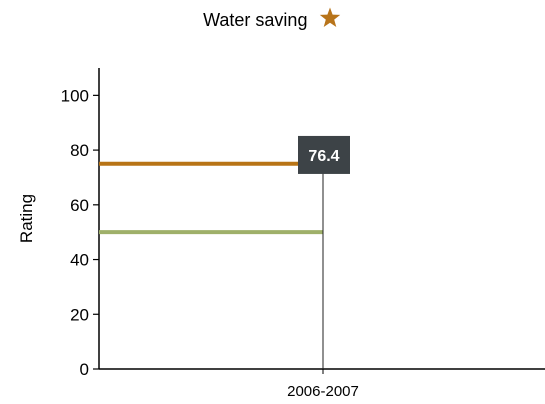  Describe the element at coordinates (79, 260) in the screenshot. I see `y-tick-label: 40` at that location.